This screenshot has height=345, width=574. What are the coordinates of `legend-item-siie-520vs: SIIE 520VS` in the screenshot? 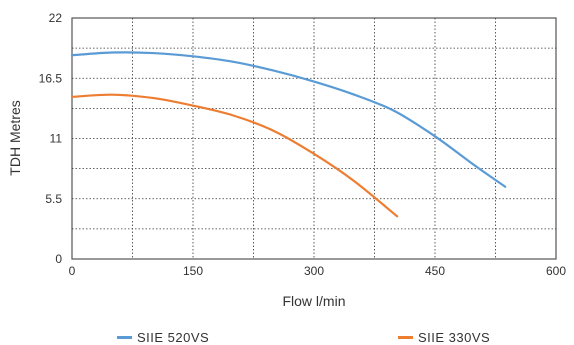 It's located at (163, 337).